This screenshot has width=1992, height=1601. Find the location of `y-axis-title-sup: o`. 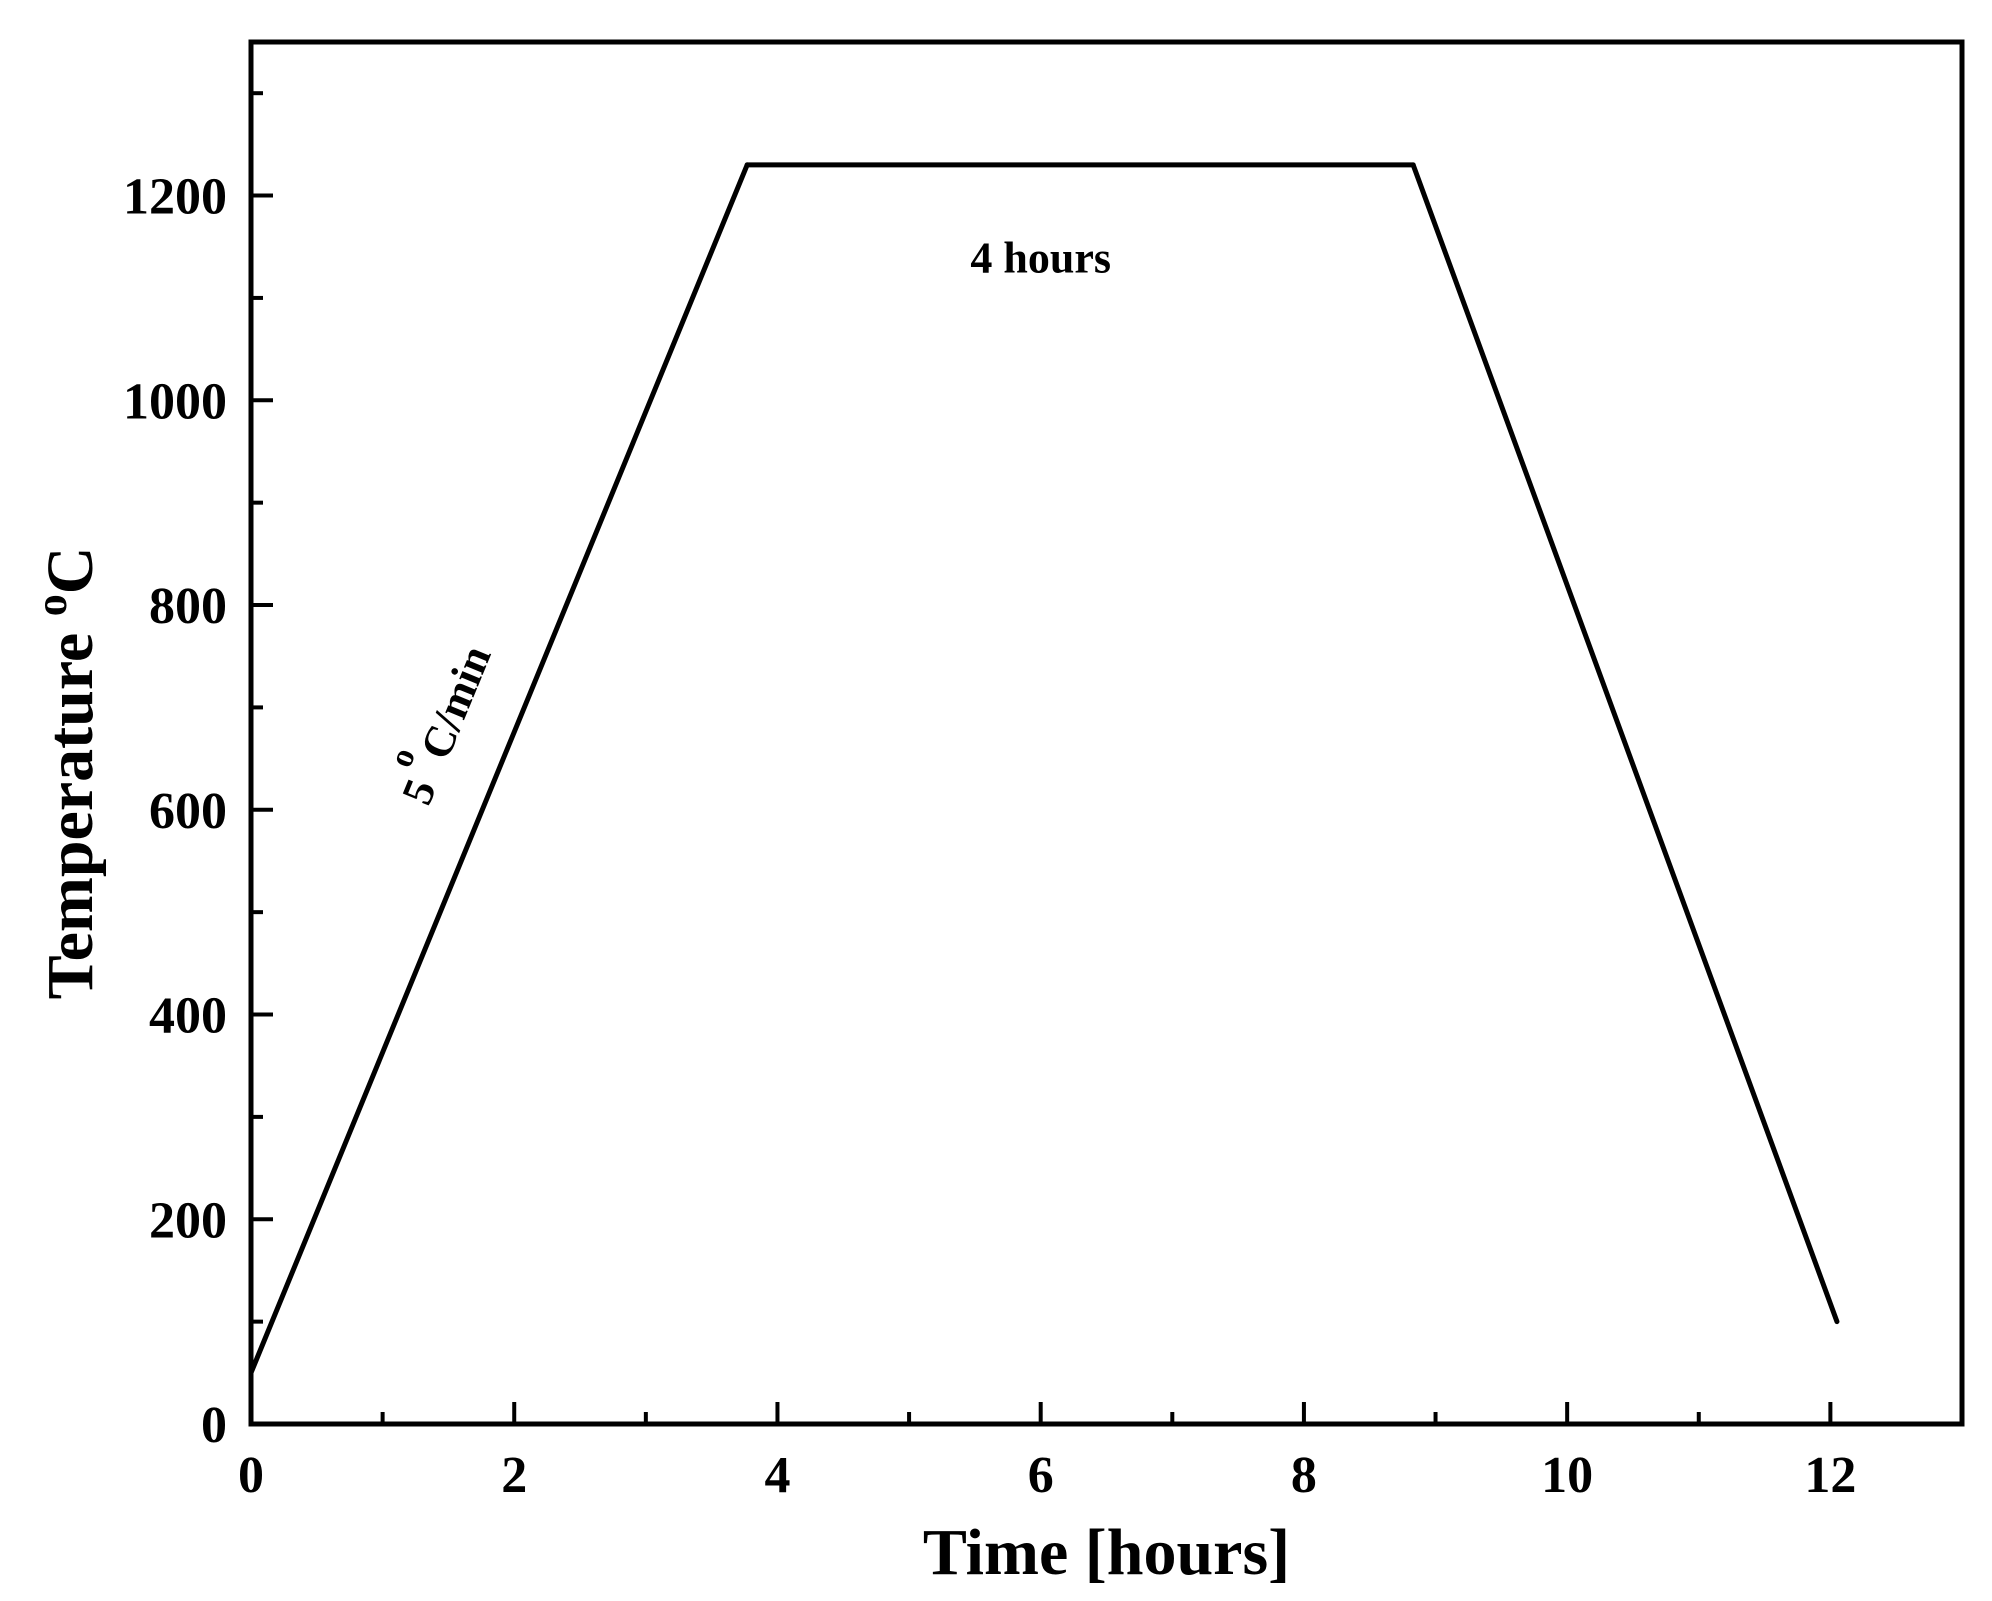

y-axis-title-sup: o is located at coordinates (51, 605).